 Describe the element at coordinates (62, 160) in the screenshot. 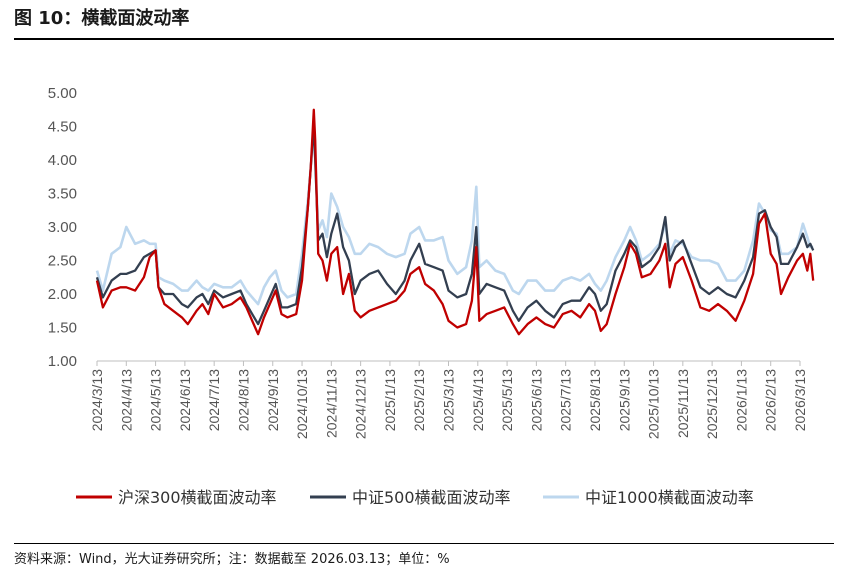

I see `y-tick-label: 4.00` at that location.